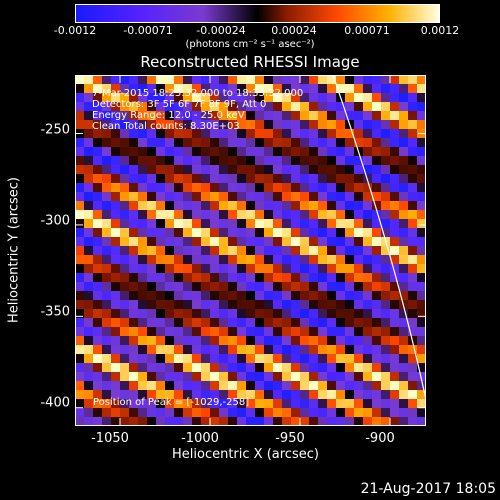 This screenshot has width=500, height=500. I want to click on colorbar-tick: -0.00024, so click(221, 30).